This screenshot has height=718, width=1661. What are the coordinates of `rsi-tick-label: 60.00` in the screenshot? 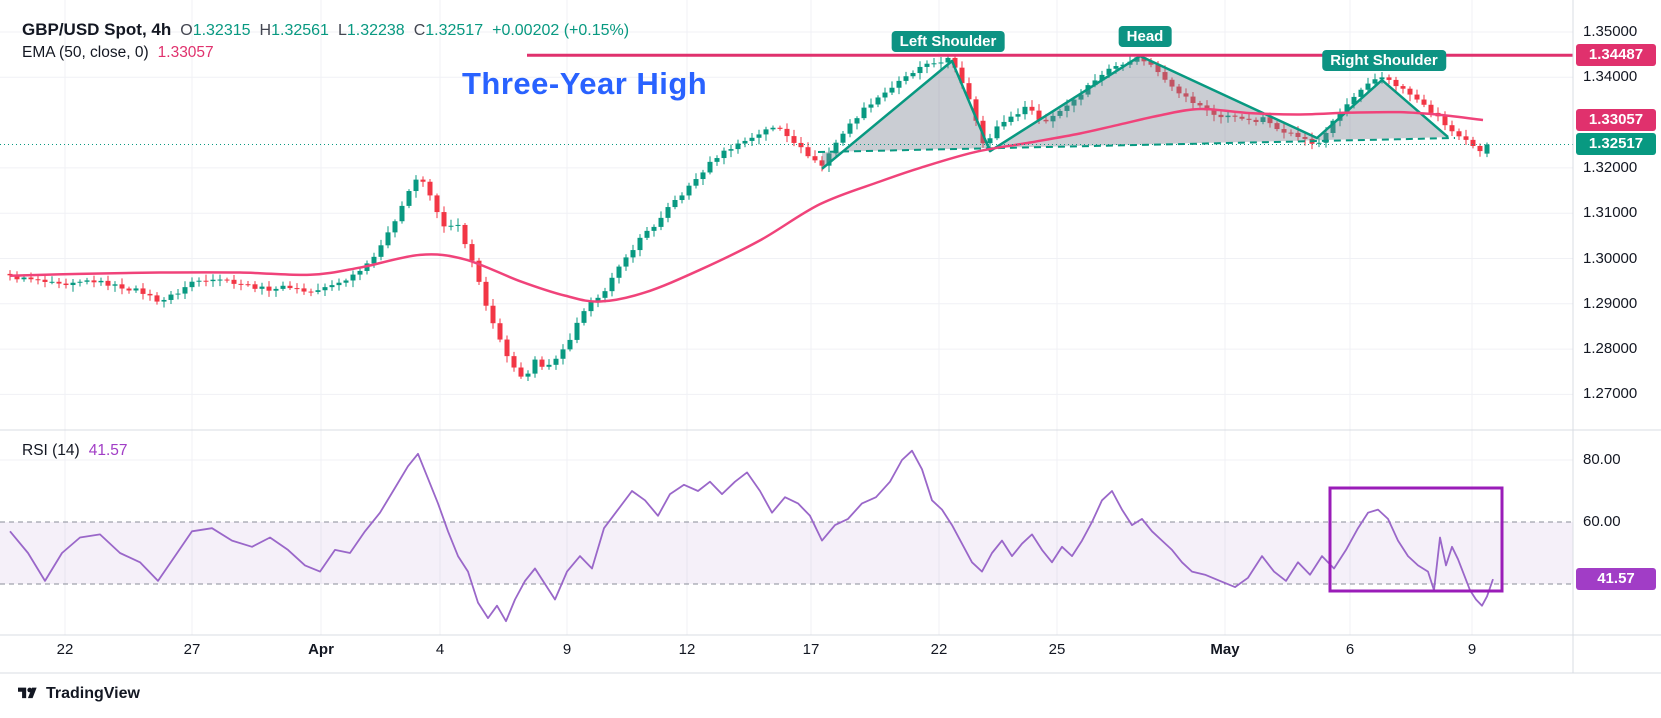 It's located at (1602, 521).